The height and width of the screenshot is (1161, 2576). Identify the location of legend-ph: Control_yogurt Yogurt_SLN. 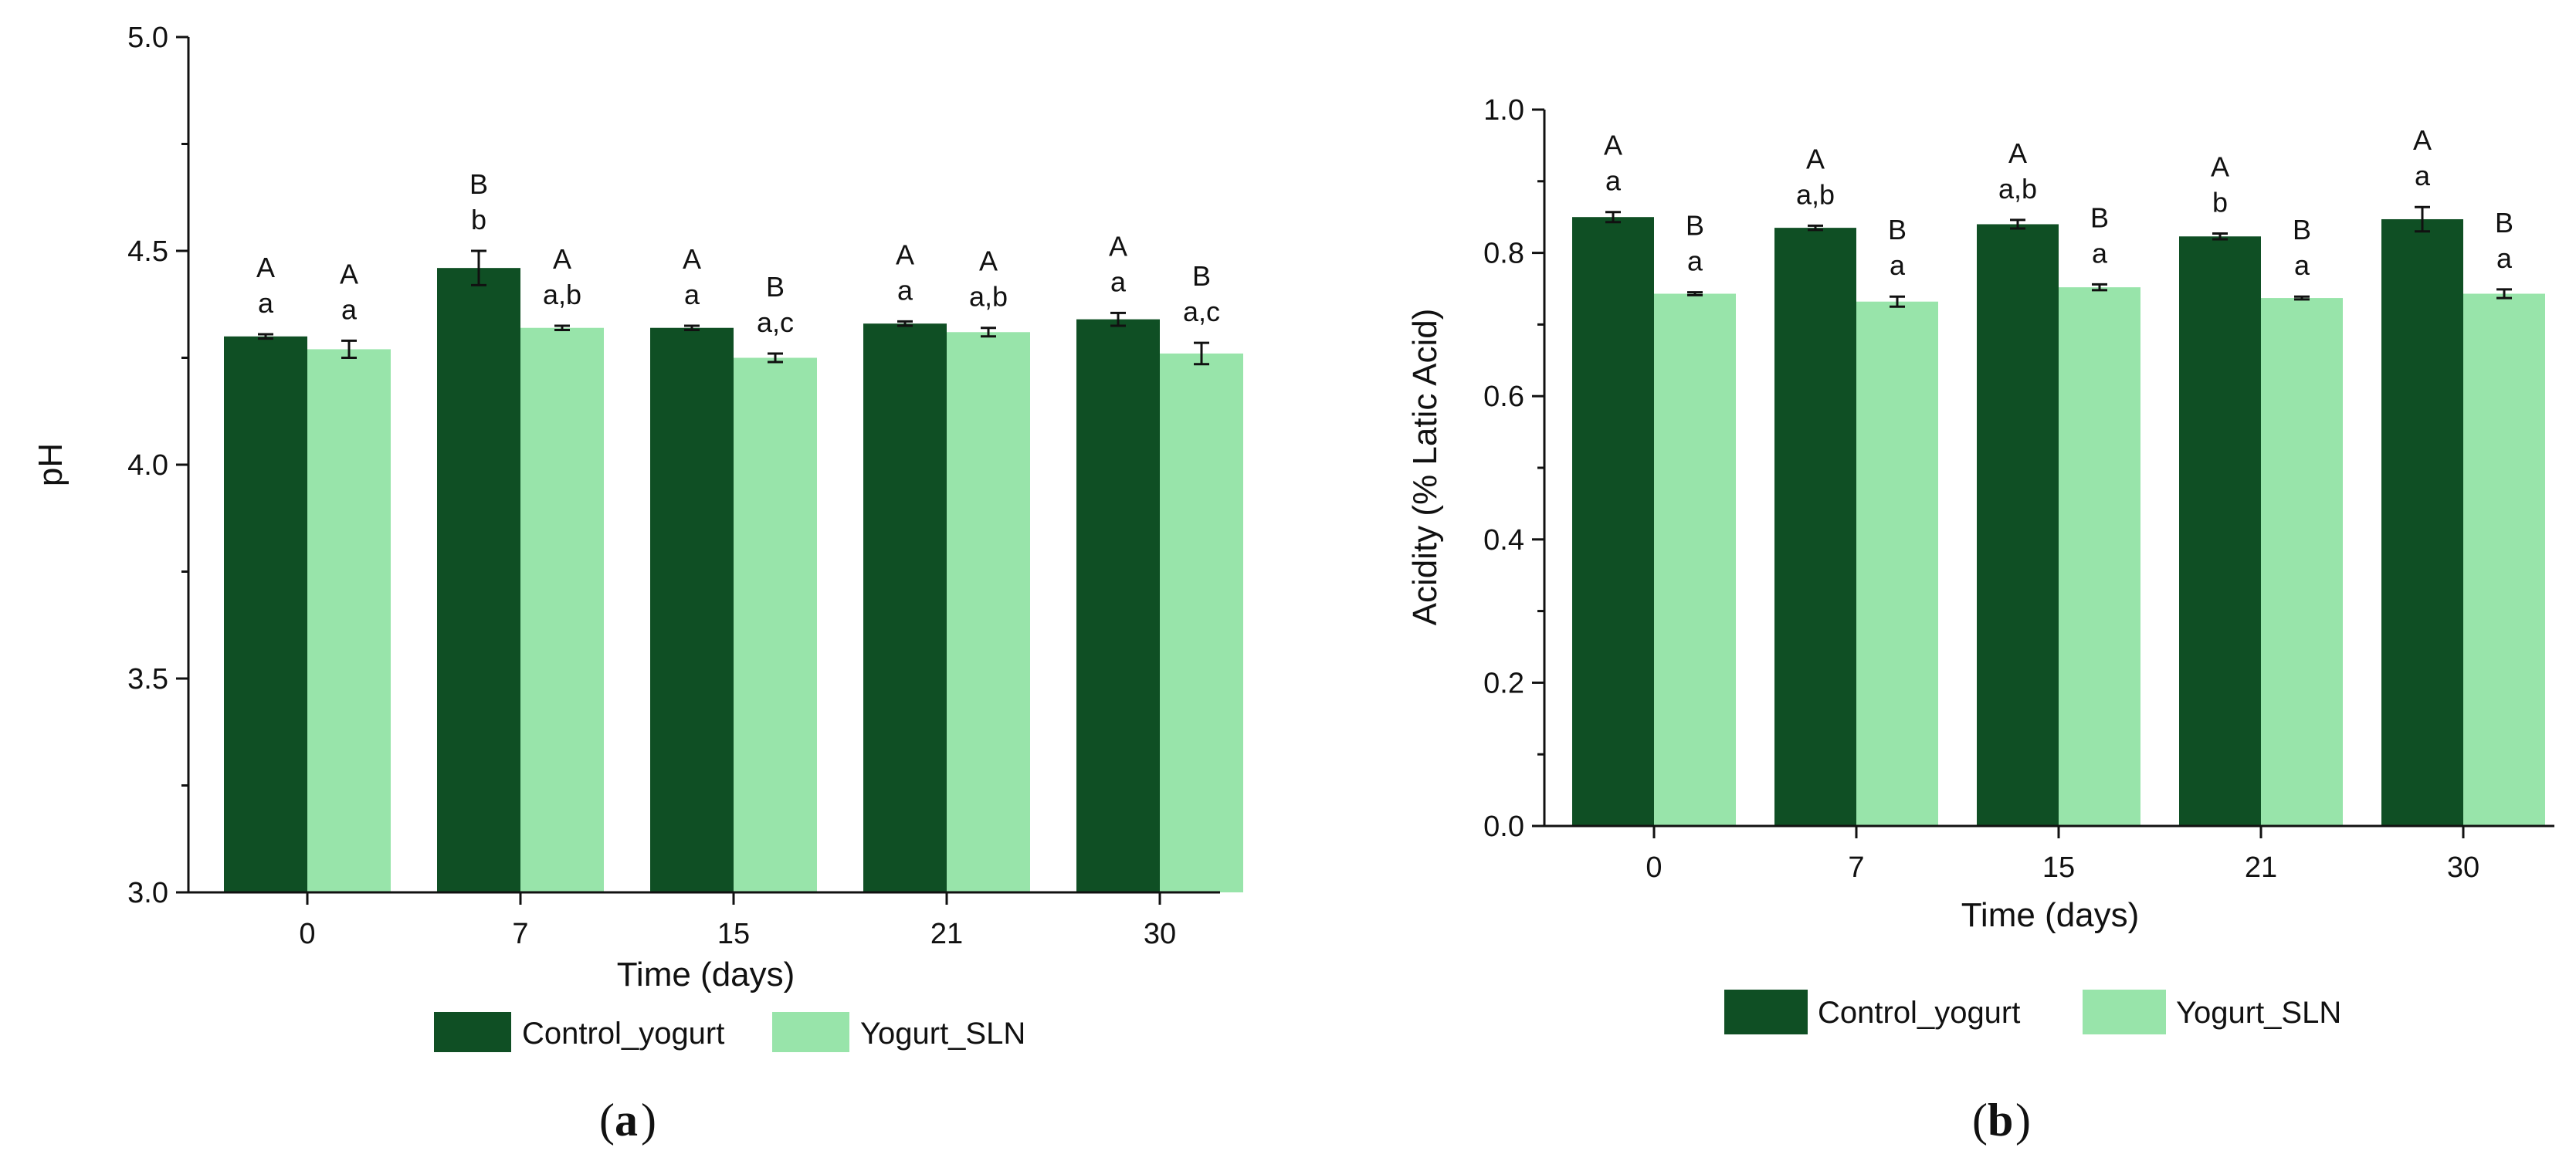
(729, 1032).